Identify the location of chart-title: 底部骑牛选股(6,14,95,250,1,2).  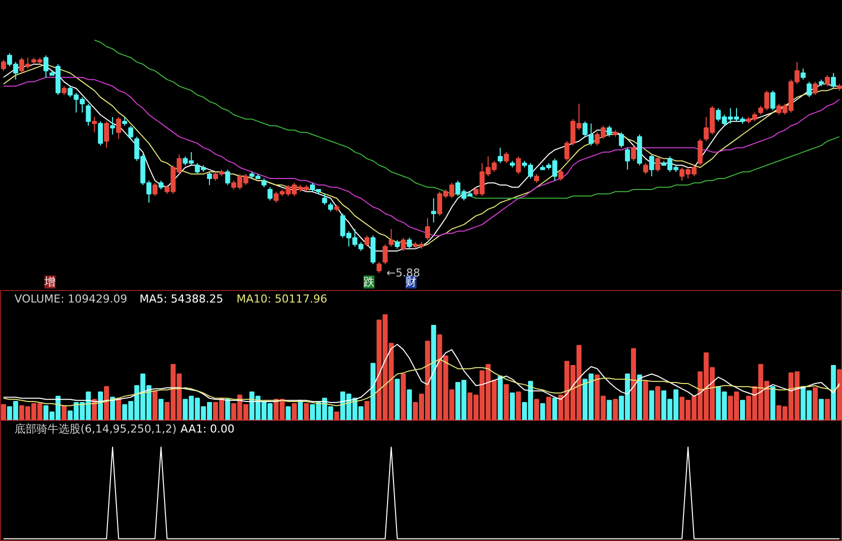
(95, 429).